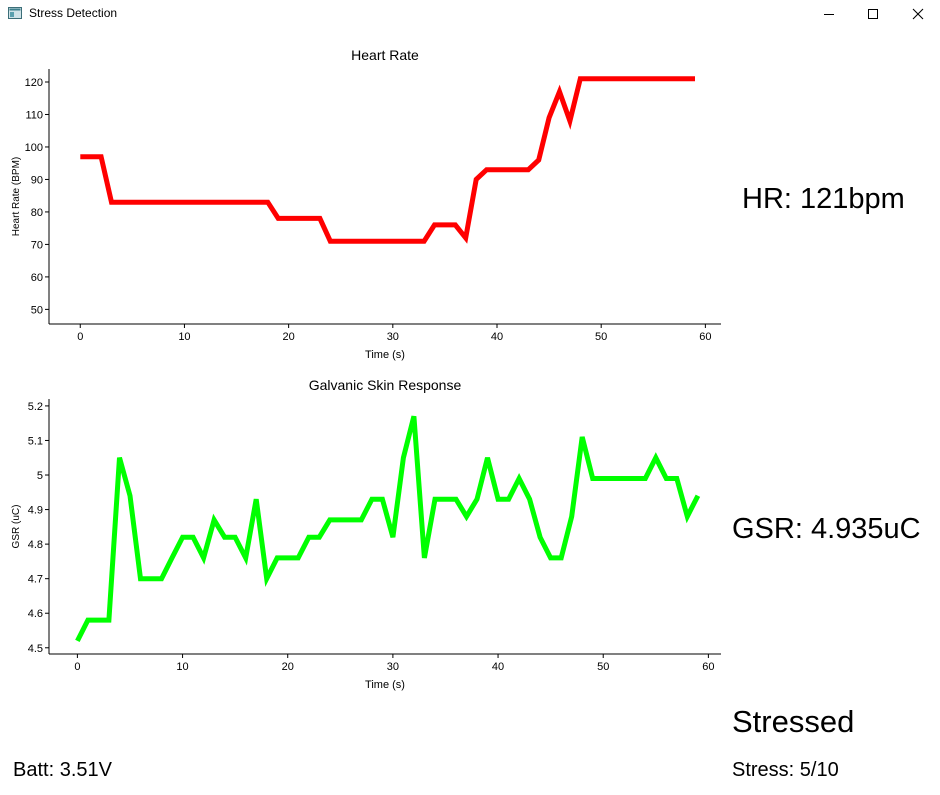 The height and width of the screenshot is (795, 940). What do you see at coordinates (16, 196) in the screenshot?
I see `chart-0-y-axis-label: Heart Rate (BPM)` at bounding box center [16, 196].